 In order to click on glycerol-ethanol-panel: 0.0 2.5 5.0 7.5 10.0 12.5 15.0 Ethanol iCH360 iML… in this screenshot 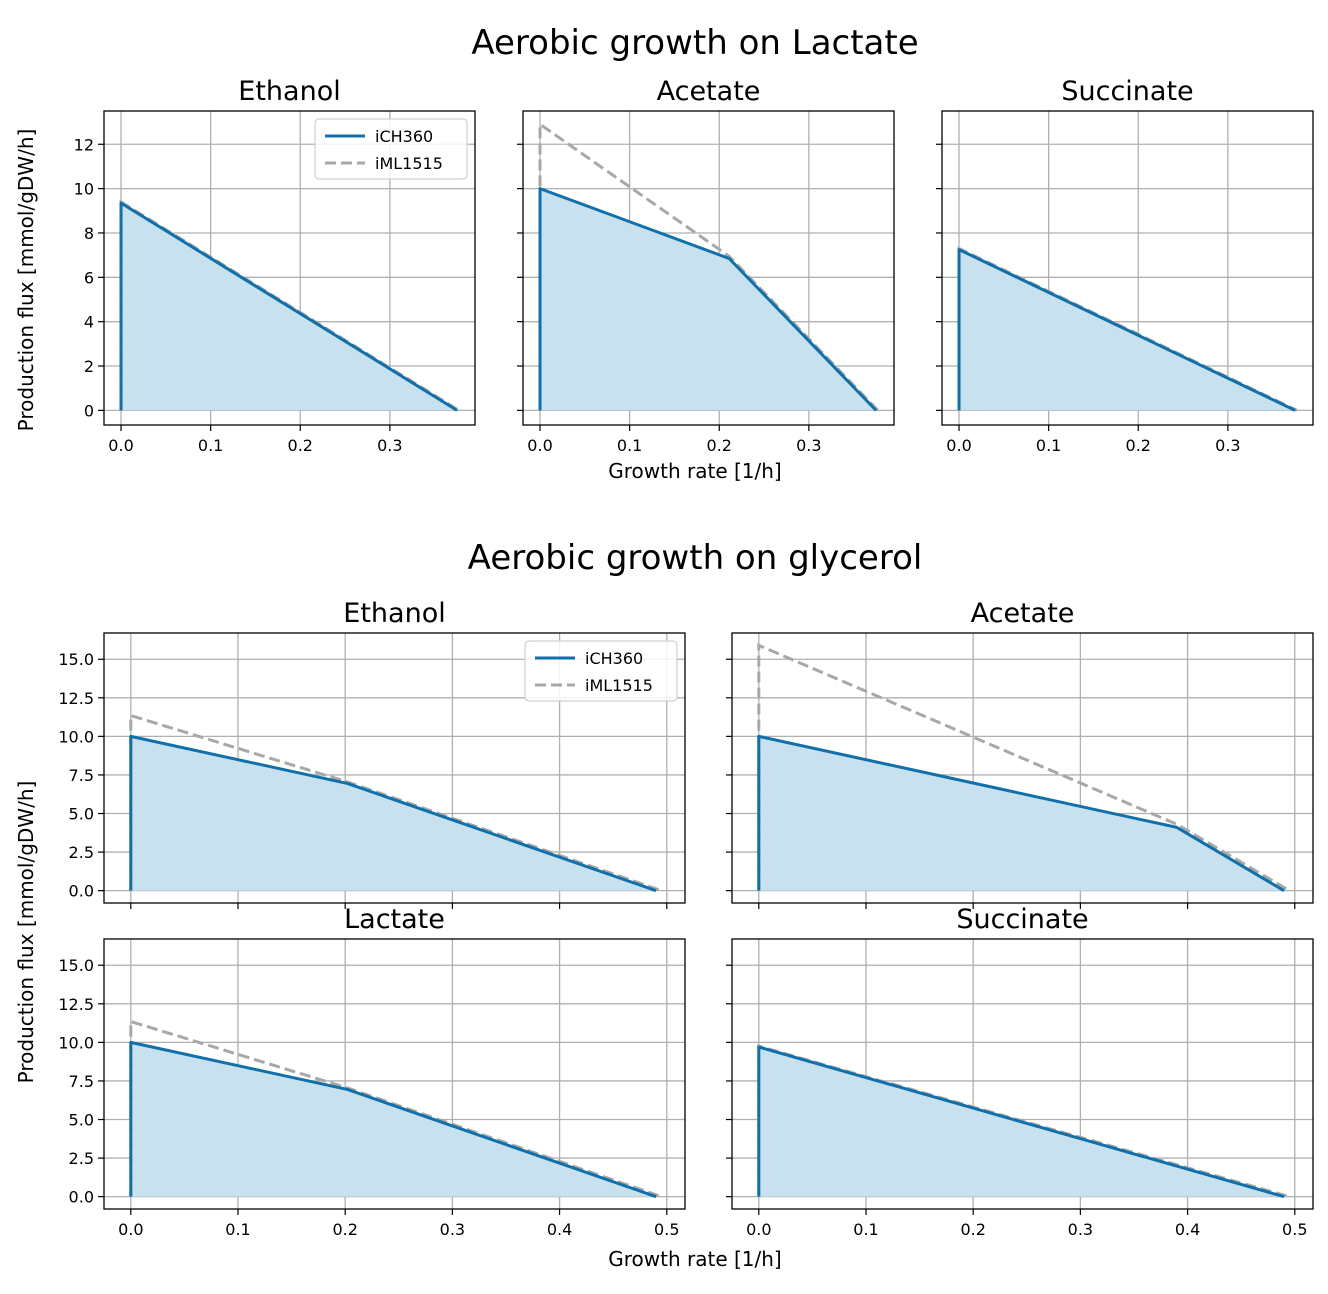, I will do `click(372, 753)`.